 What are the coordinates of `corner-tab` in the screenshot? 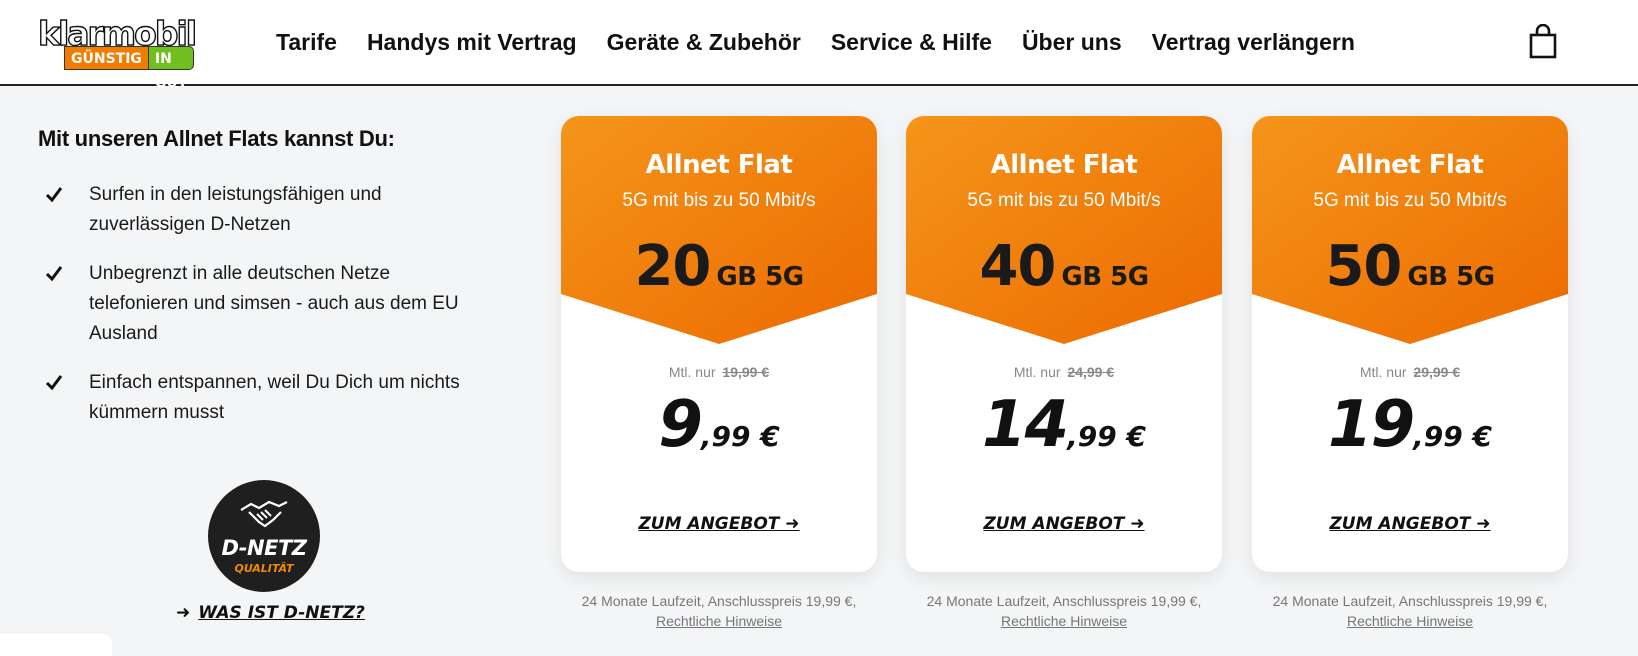 It's located at (56, 645).